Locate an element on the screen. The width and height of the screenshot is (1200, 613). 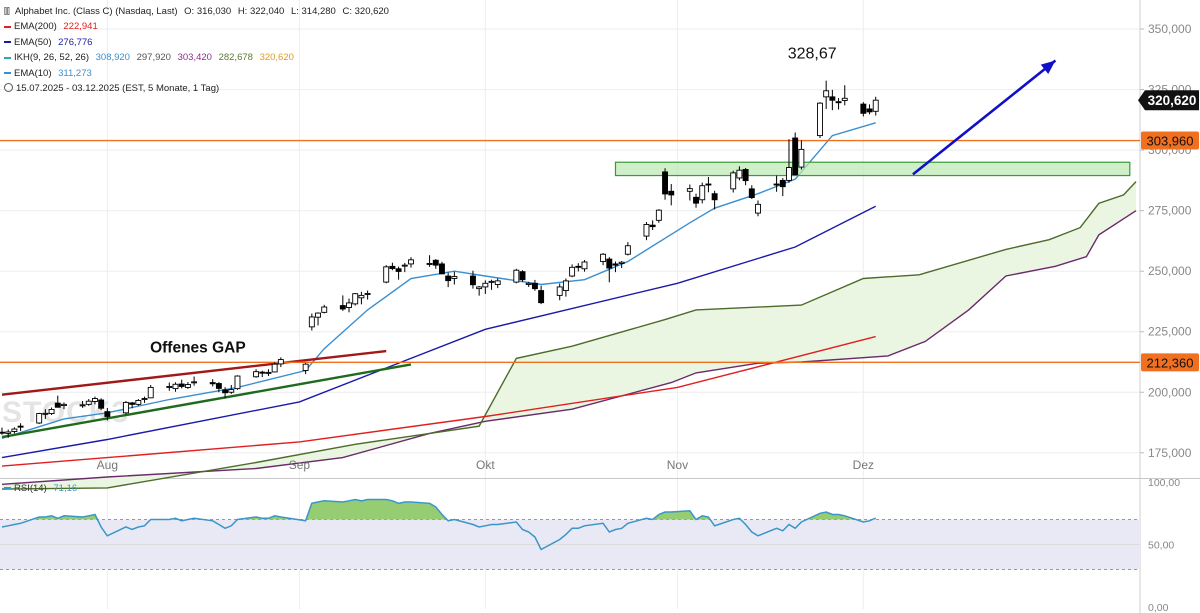
last-price-badge: 320,620 is located at coordinates (1168, 100).